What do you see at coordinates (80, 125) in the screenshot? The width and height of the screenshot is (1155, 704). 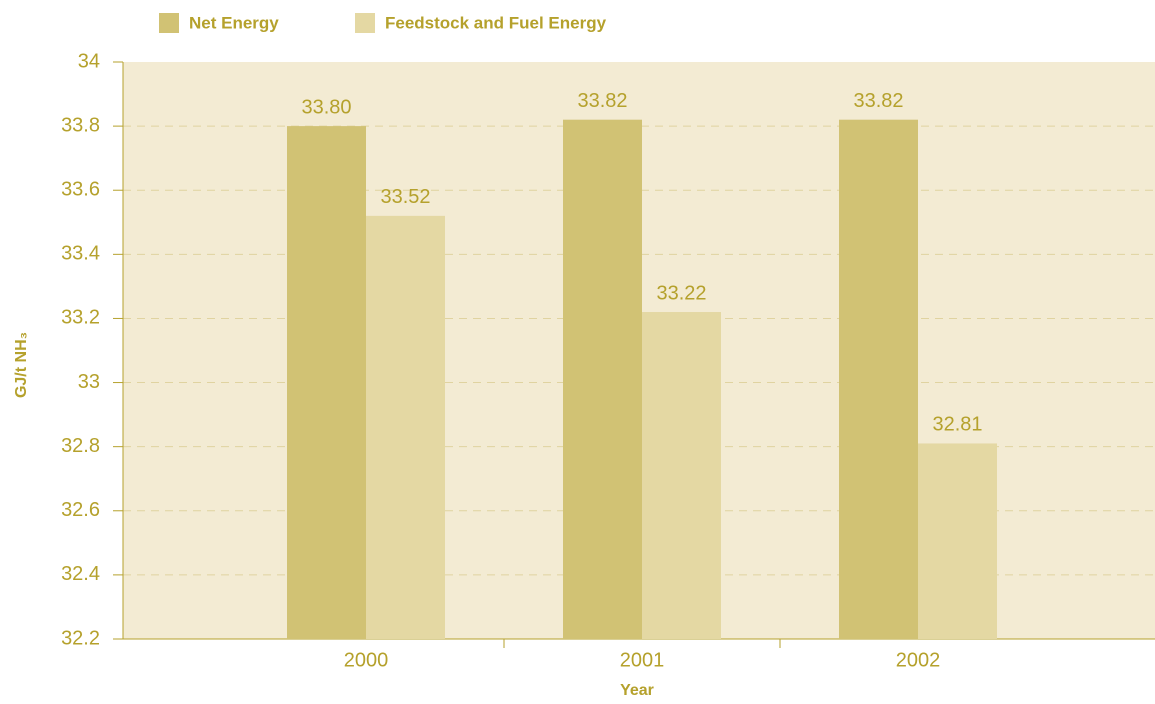 I see `y-tick-label: 33.8` at bounding box center [80, 125].